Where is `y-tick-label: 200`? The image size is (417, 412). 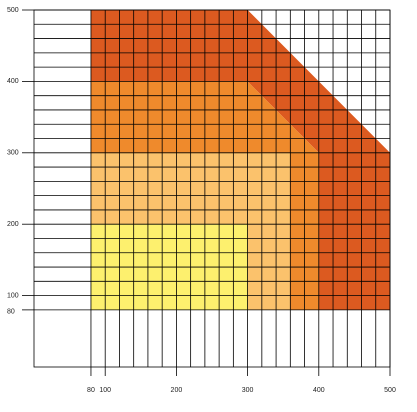 y-tick-label: 200 is located at coordinates (13, 224).